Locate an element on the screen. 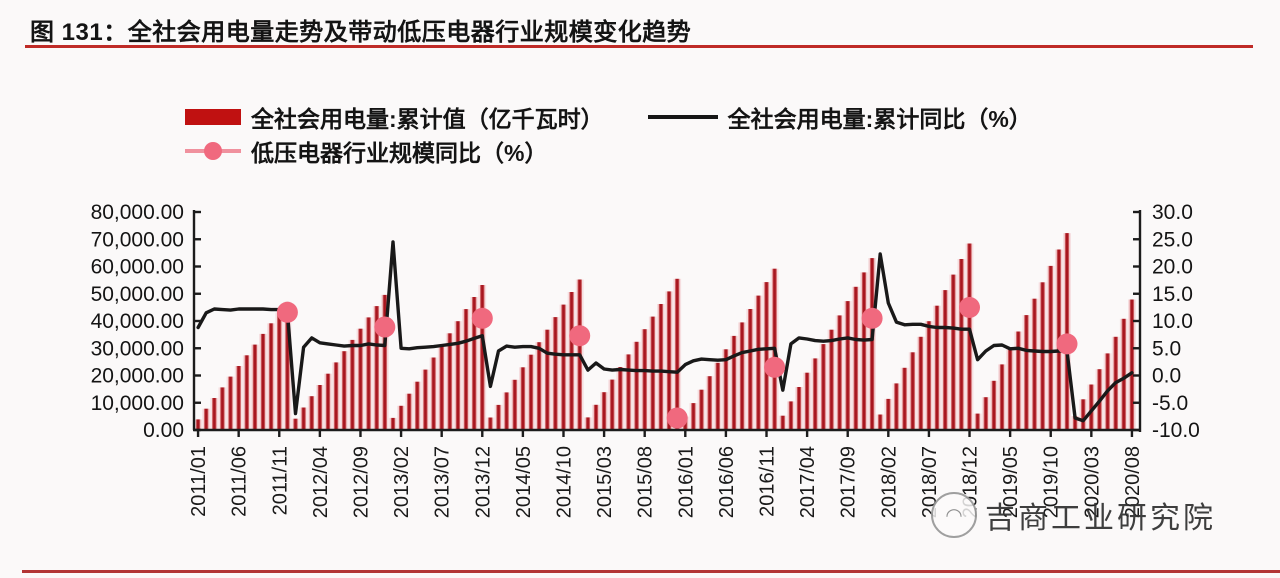  legend-label: 低压电器行业规模同比（%） is located at coordinates (399, 153).